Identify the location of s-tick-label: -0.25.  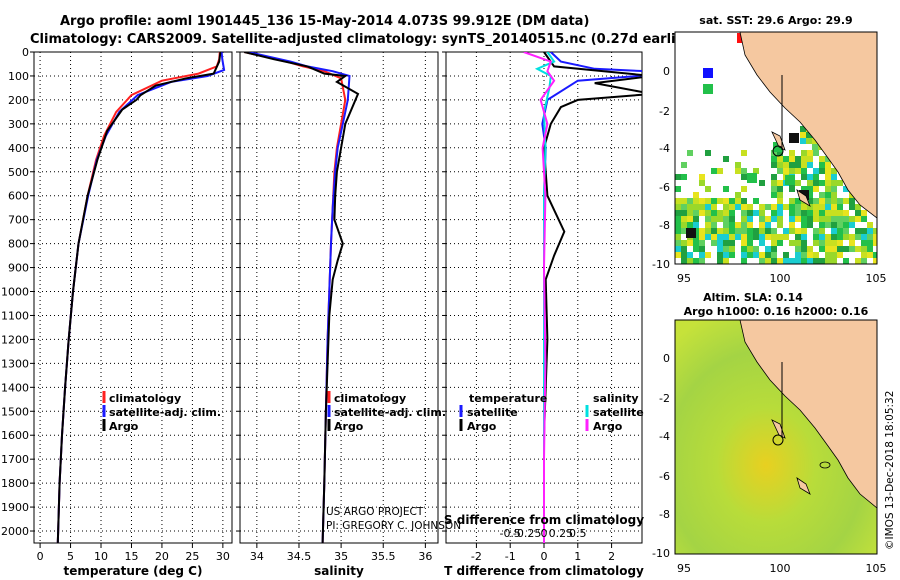
(527, 533).